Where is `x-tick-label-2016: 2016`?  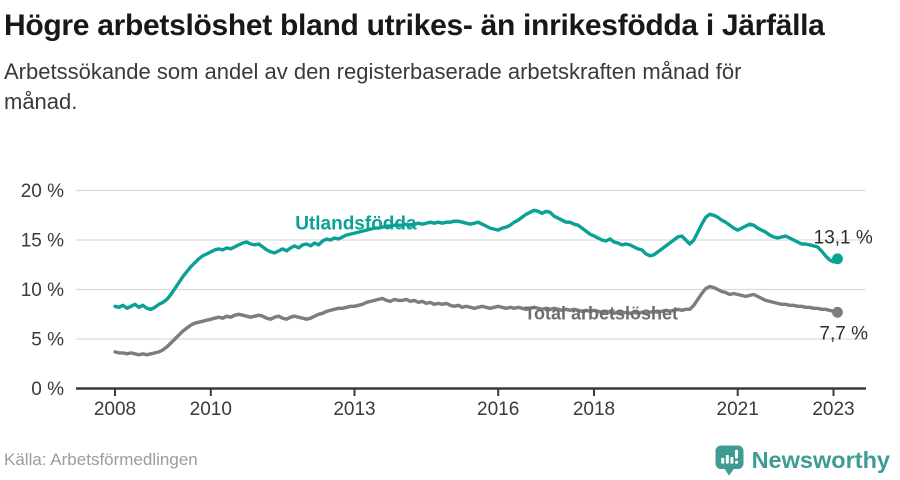 x-tick-label-2016: 2016 is located at coordinates (498, 409).